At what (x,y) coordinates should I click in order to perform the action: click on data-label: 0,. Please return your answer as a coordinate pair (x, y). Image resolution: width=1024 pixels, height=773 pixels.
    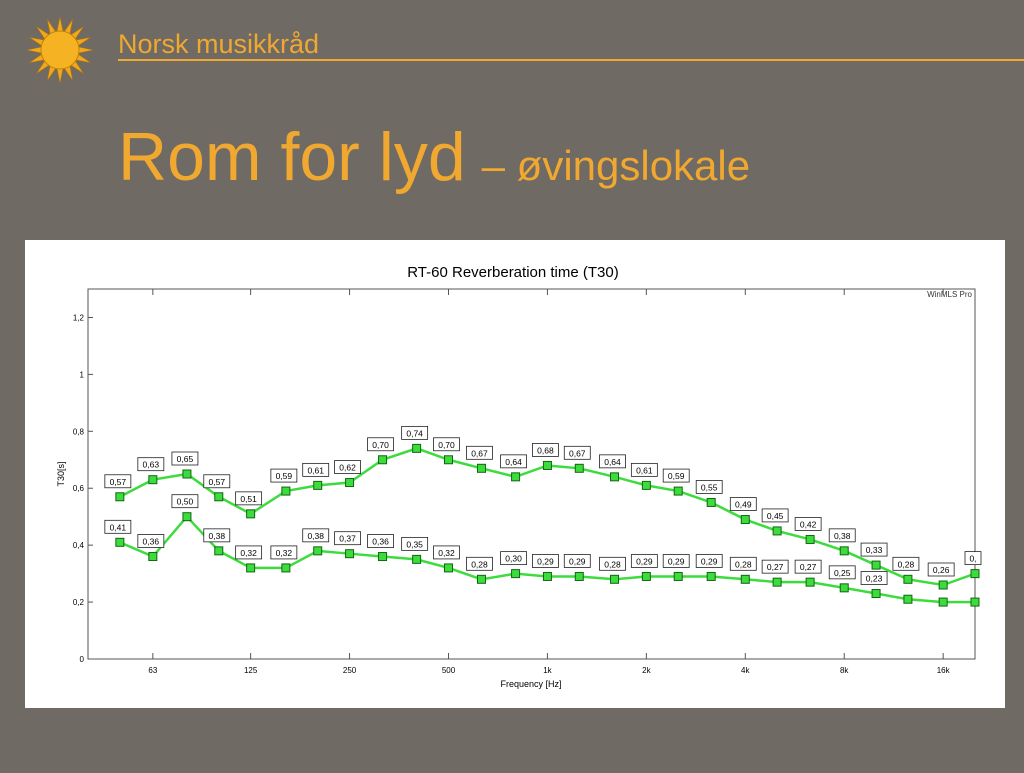
    Looking at the image, I should click on (972, 559).